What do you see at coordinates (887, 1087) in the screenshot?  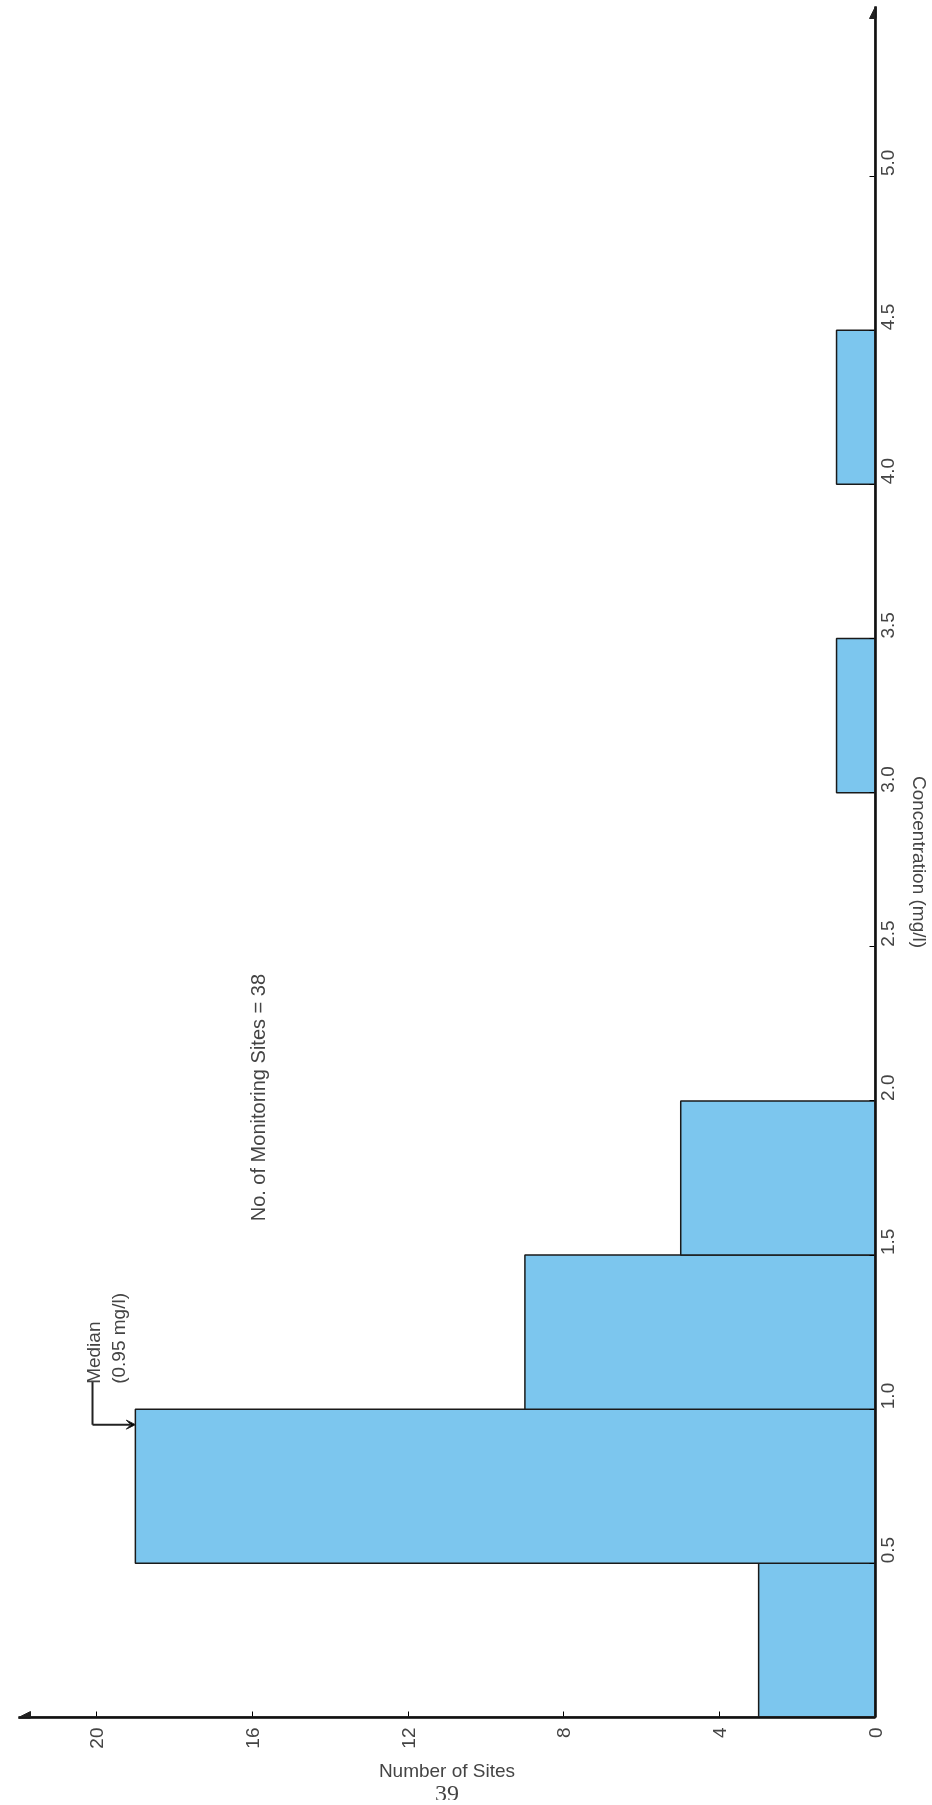 I see `y-tick-label: 2.0` at bounding box center [887, 1087].